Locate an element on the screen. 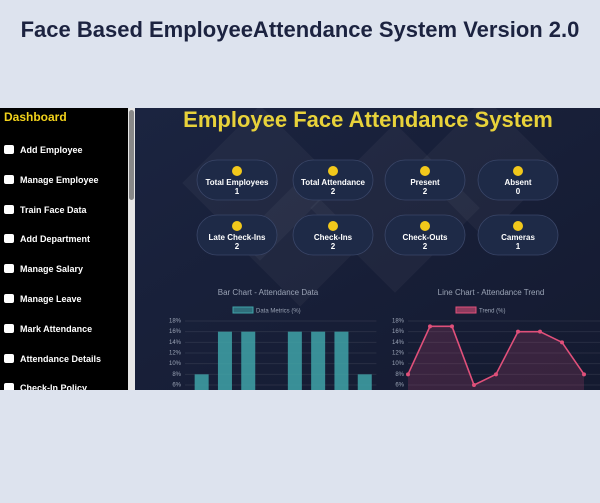 The image size is (600, 503). sidebar-item: Manage Salary is located at coordinates (43, 269).